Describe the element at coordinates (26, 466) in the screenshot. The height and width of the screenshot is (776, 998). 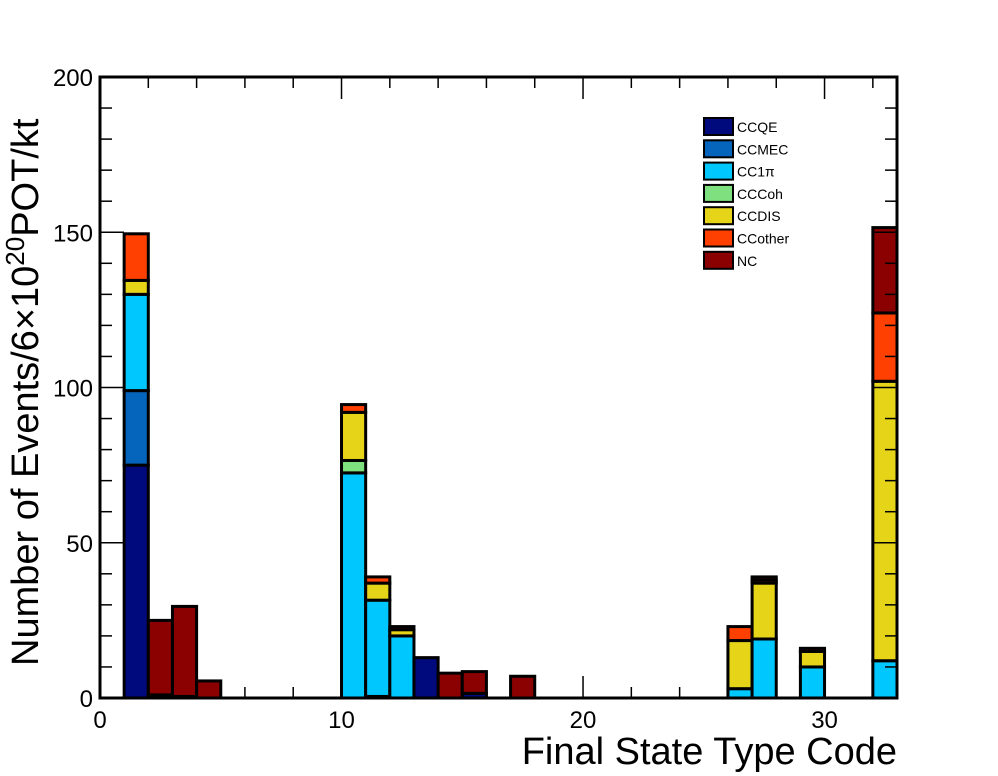
I see `y-axis-title-prefix: Number of Events/6×10` at that location.